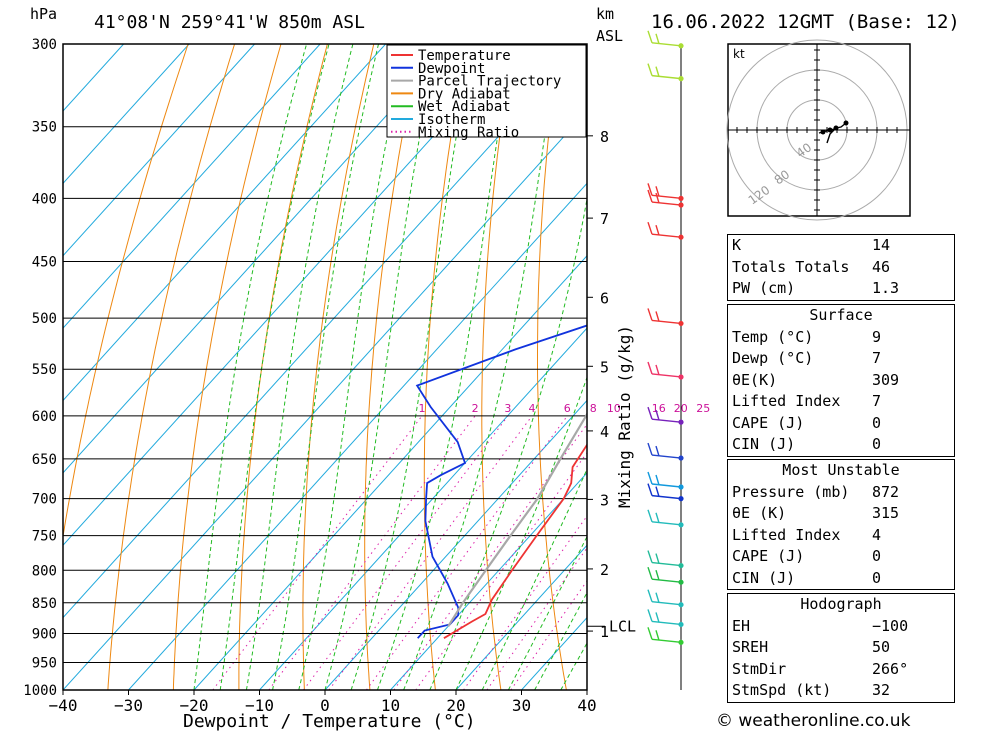 This screenshot has height=733, width=1000. What do you see at coordinates (841, 289) in the screenshot?
I see `table-row: PW (cm) 1.3` at bounding box center [841, 289].